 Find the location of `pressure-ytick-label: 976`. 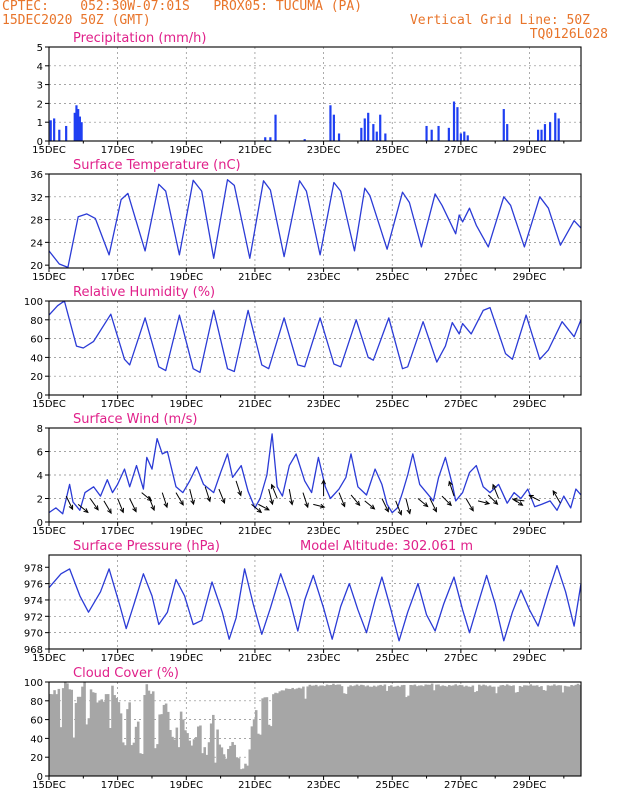

pressure-ytick-label: 976 is located at coordinates (33, 585).